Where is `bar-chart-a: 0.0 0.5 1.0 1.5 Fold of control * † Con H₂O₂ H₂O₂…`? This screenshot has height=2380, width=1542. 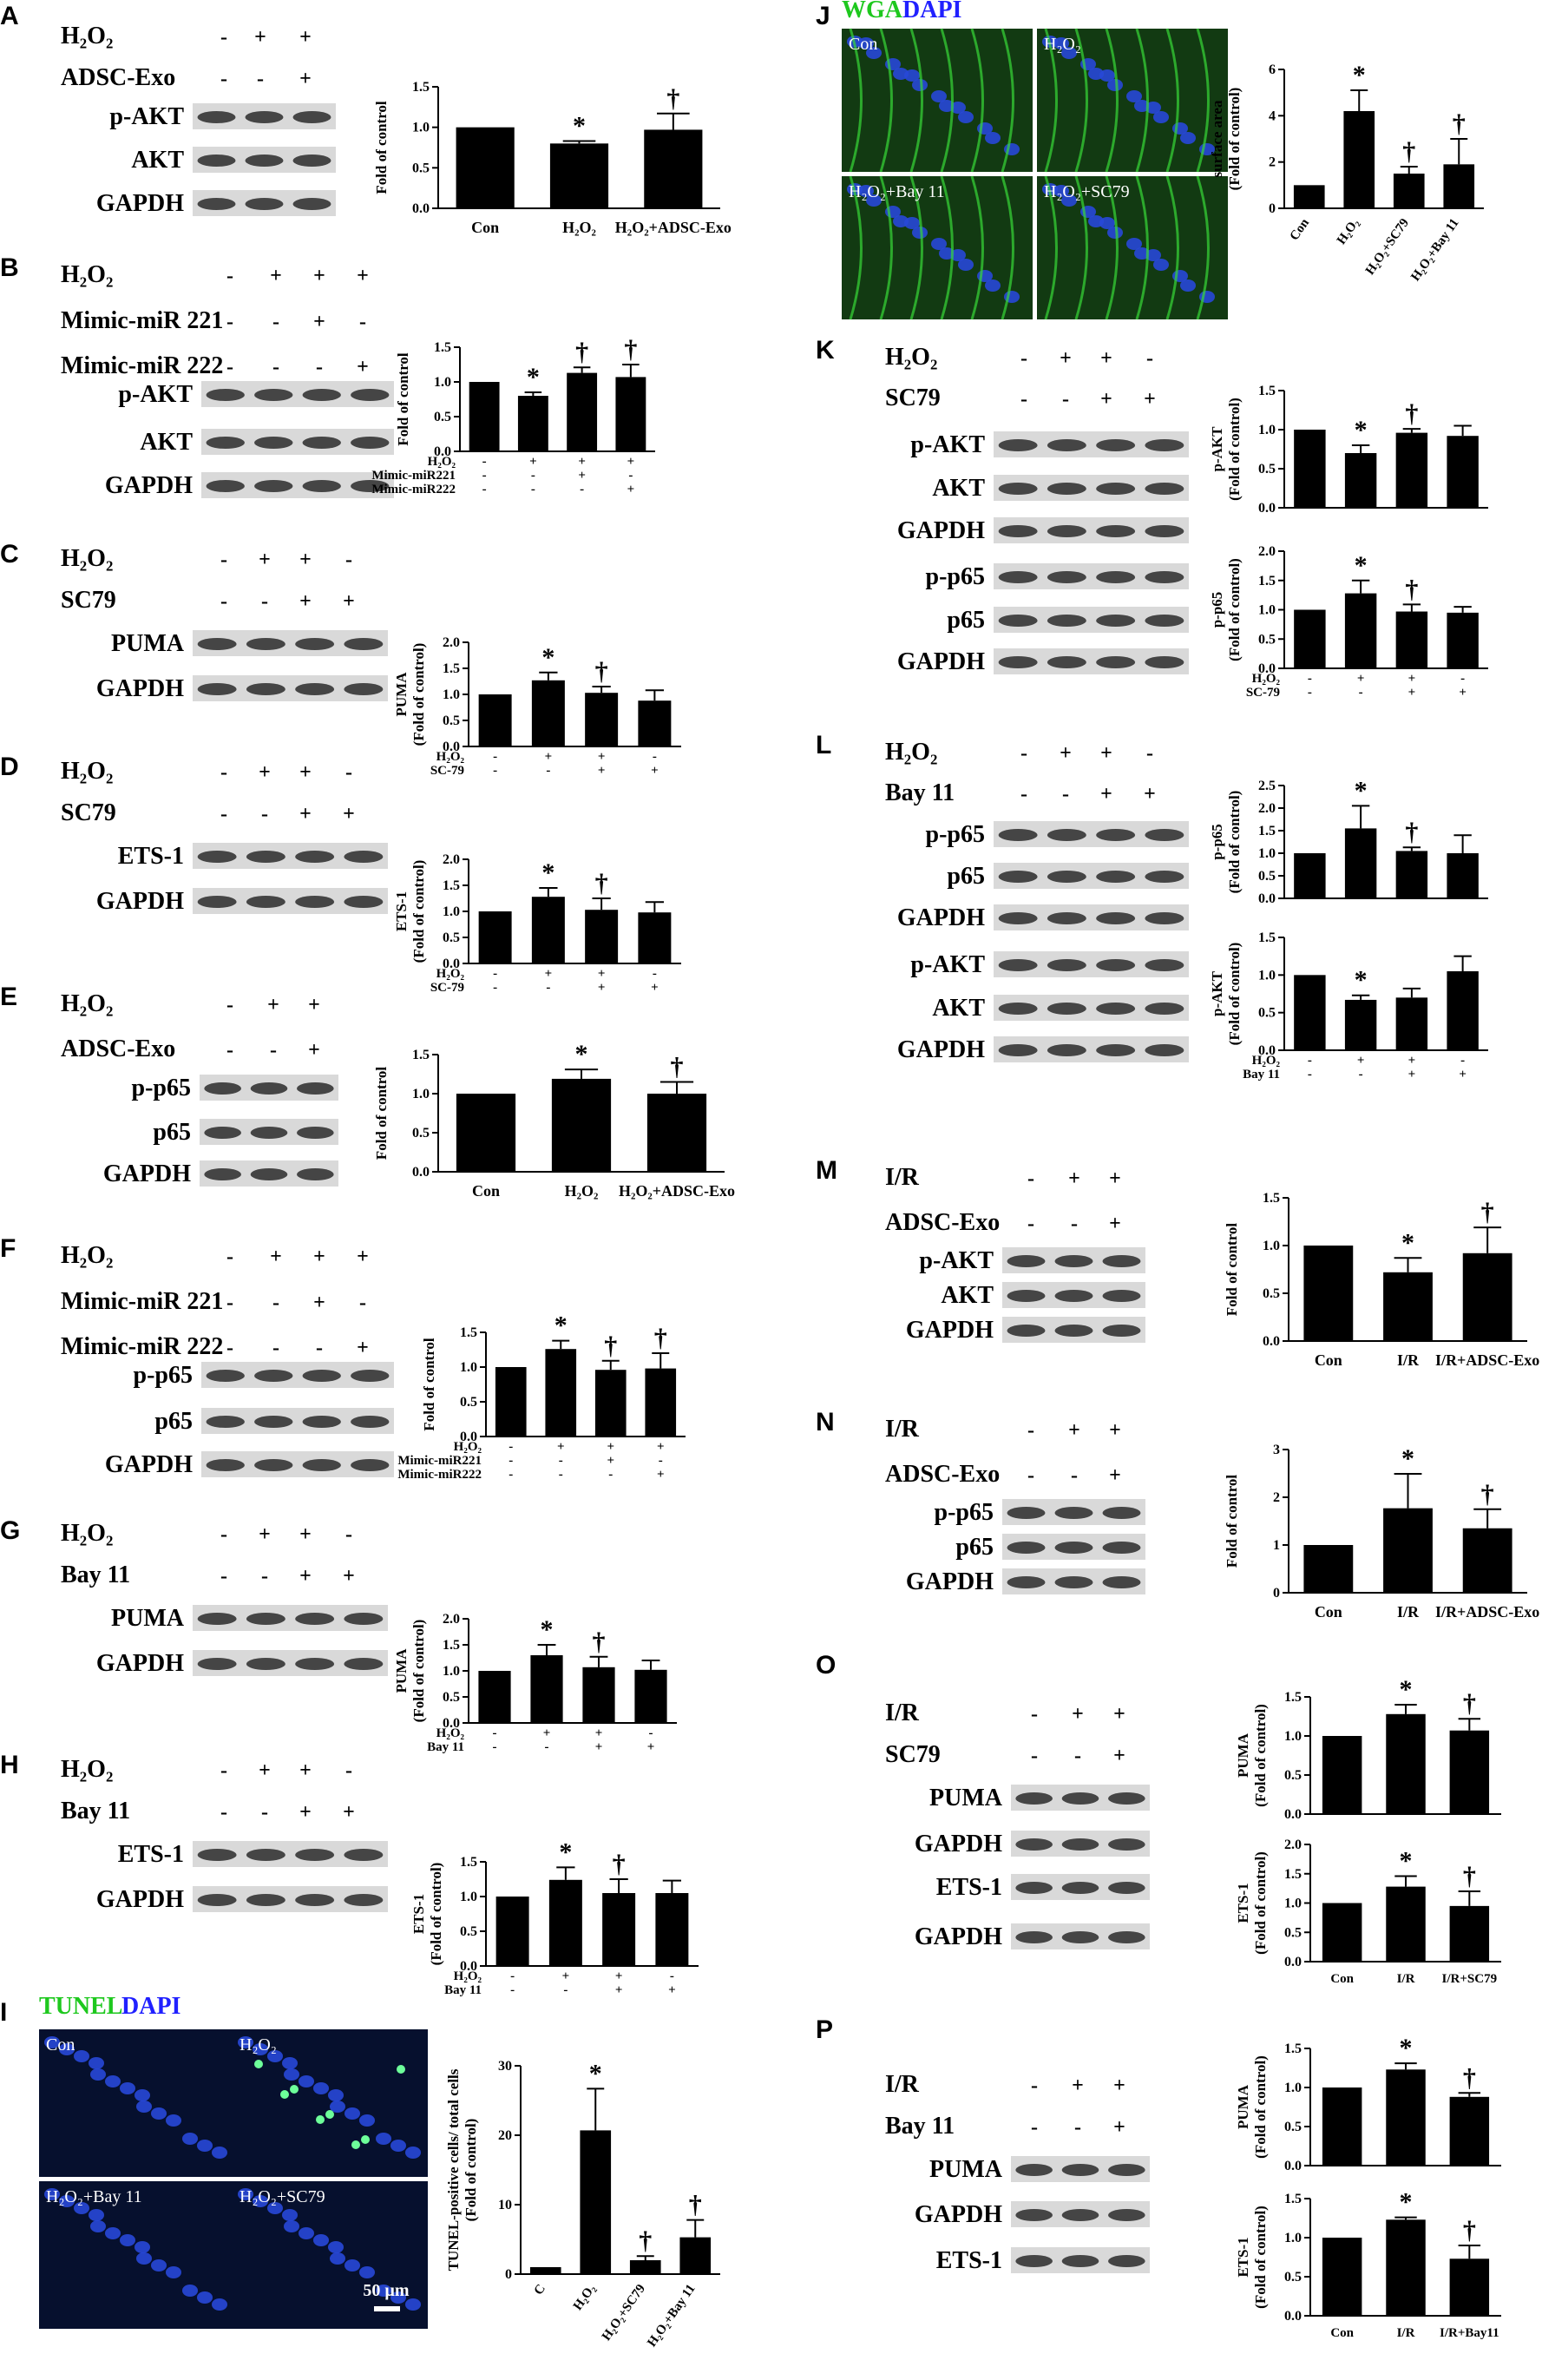
bar-chart-a: 0.0 0.5 1.0 1.5 Fold of control * † Con H₂O₂ H₂O₂… is located at coordinates (552, 158).